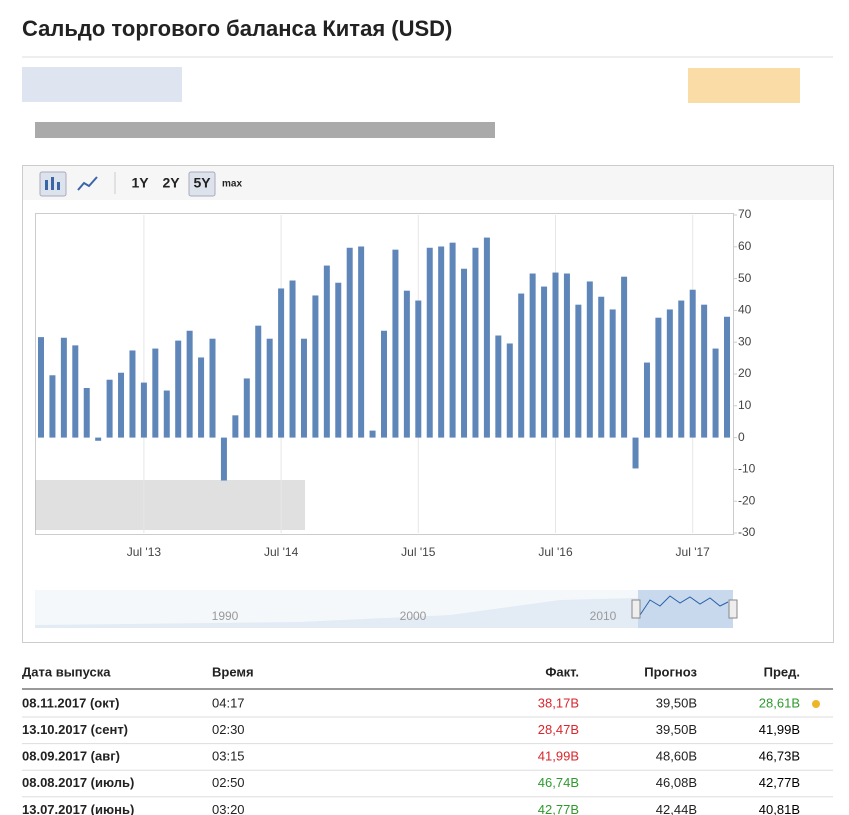  I want to click on y-tick-label: 60, so click(745, 246).